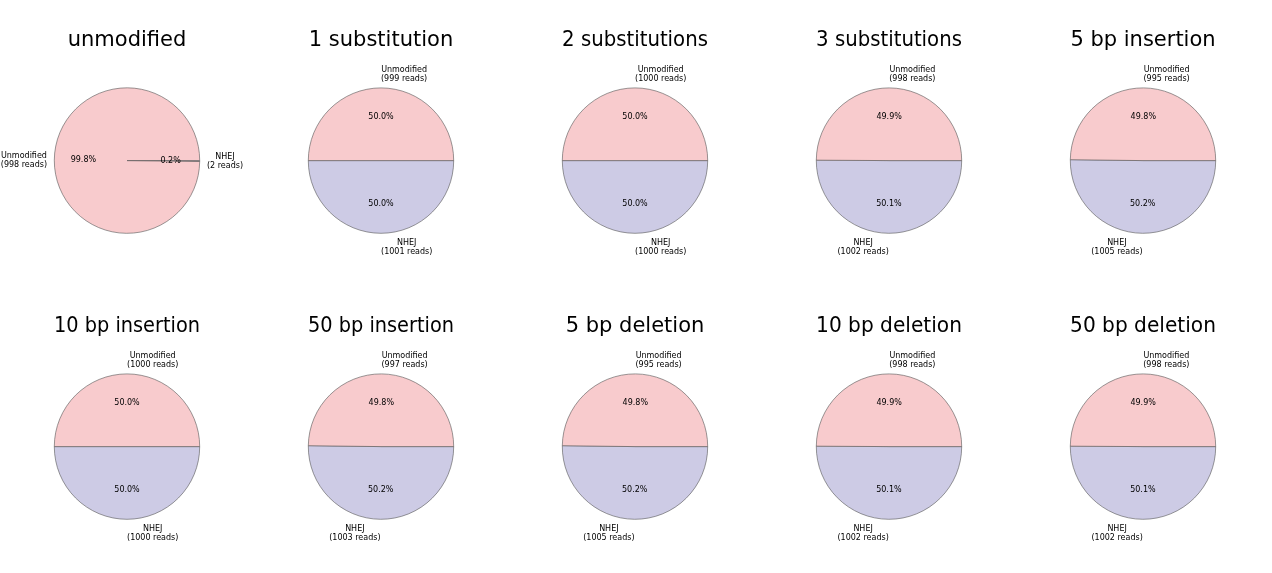  I want to click on chart-title: 2 substitutions, so click(635, 39).